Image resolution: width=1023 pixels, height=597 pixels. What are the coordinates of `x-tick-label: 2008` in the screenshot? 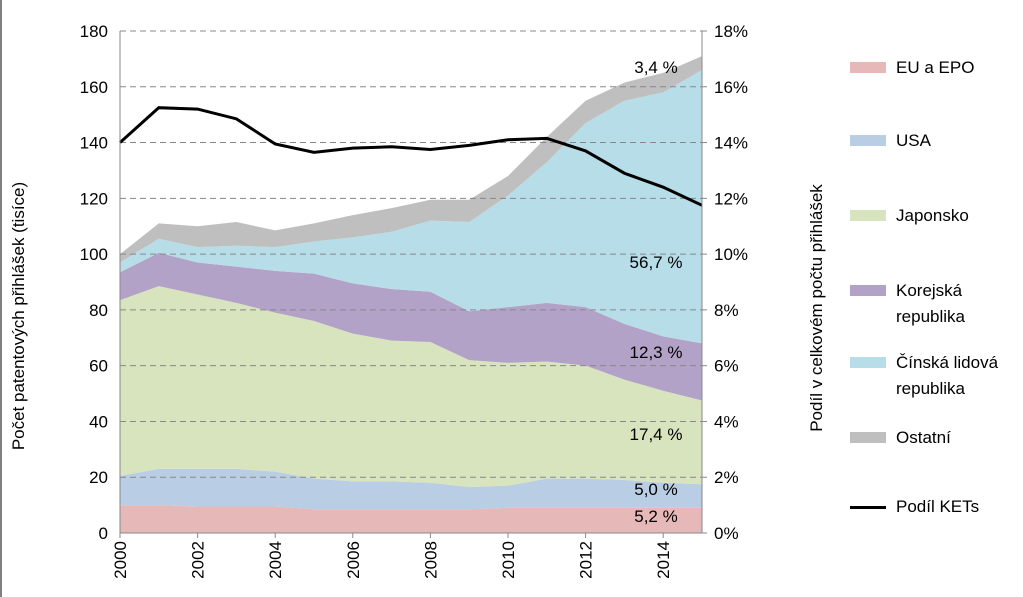 It's located at (430, 560).